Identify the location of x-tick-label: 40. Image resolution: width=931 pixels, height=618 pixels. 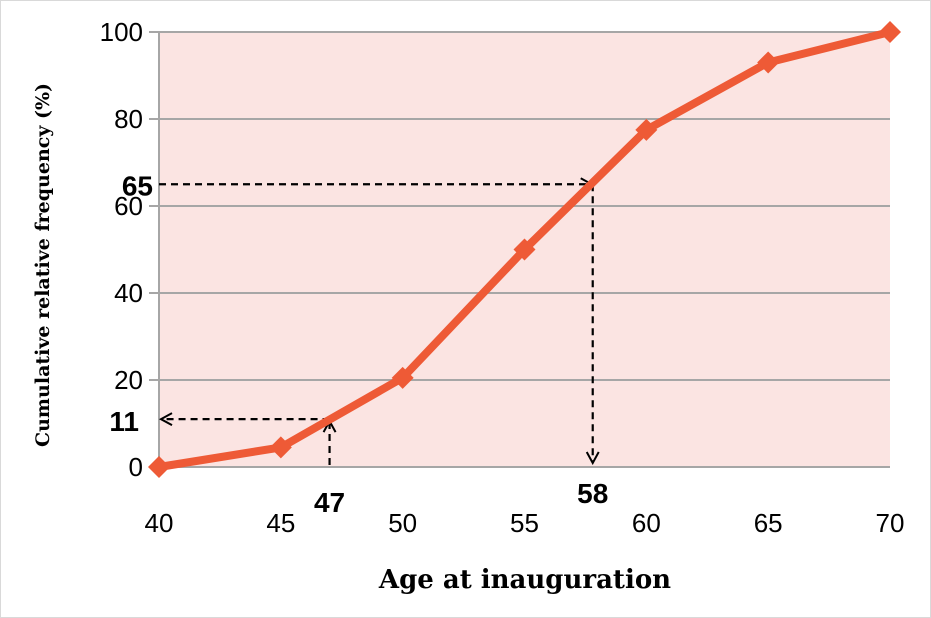
(159, 523).